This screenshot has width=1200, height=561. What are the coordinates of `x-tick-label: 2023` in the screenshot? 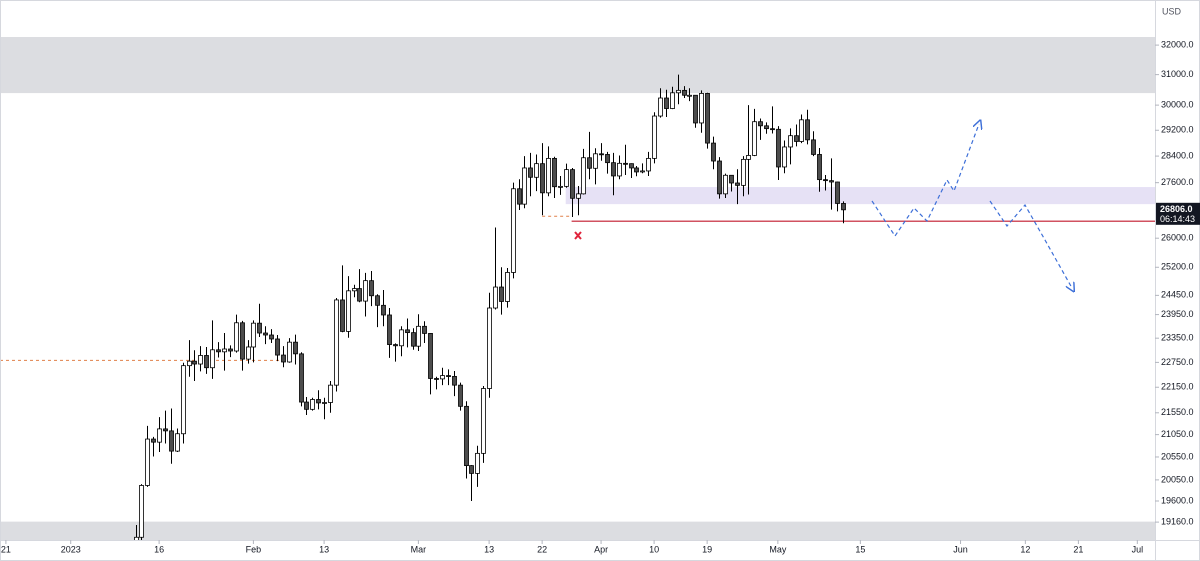 It's located at (71, 549).